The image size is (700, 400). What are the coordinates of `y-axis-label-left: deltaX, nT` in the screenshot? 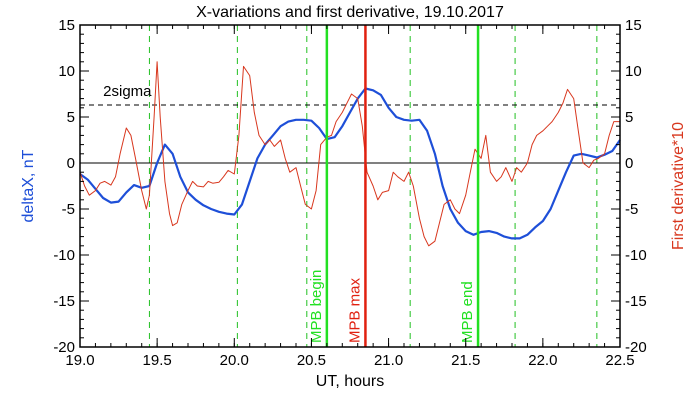 It's located at (28, 185).